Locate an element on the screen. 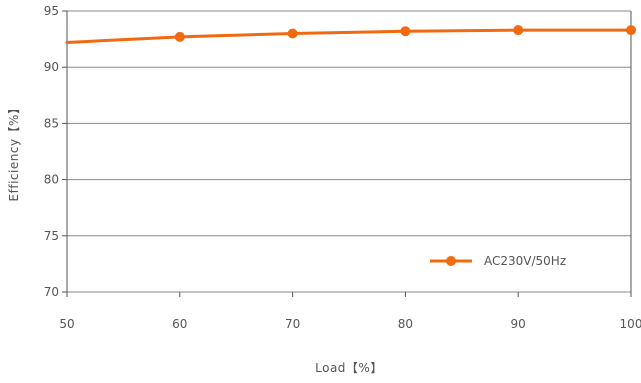 The width and height of the screenshot is (641, 383). y-tick-label: 80 is located at coordinates (51, 180).